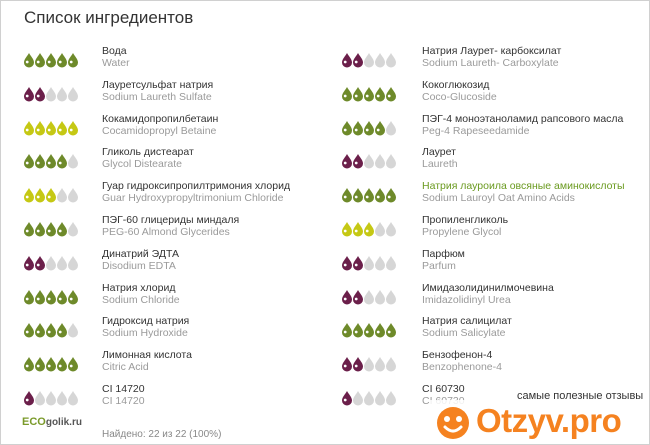 This screenshot has height=445, width=650. I want to click on ingredient-row: Кокоглюкозид Coco-Glucoside, so click(491, 95).